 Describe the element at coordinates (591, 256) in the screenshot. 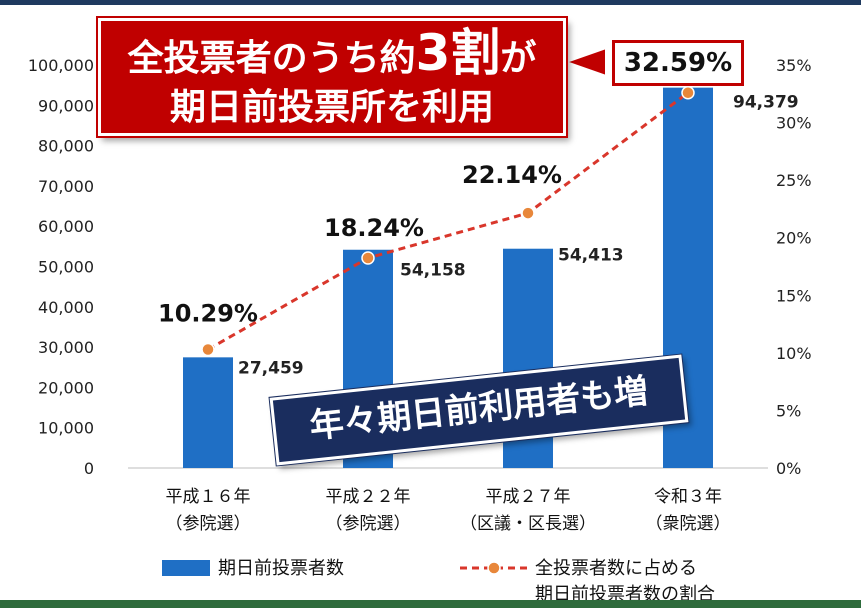

I see `bar-value-label: 54,413` at that location.